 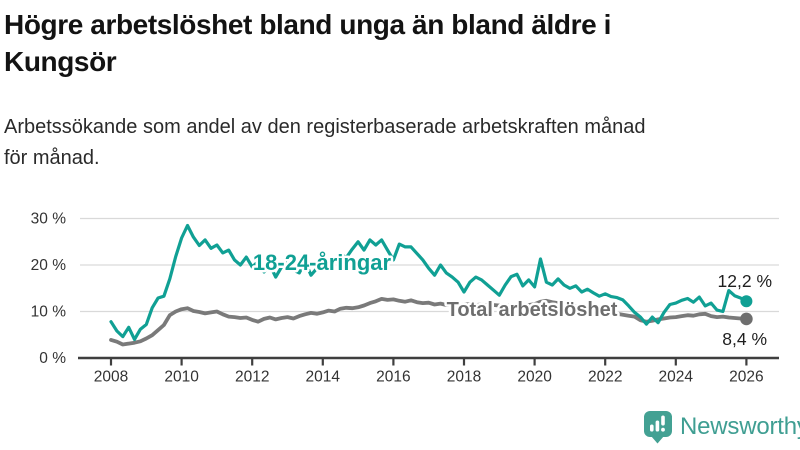 I want to click on newsworthy-logo: Newsworthy, so click(x=721, y=427).